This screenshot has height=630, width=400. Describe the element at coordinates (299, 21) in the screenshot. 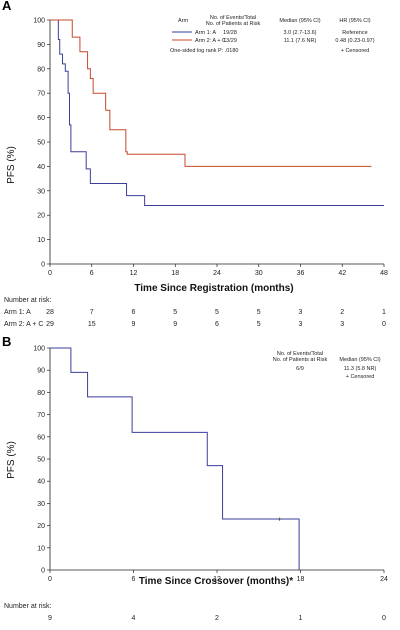

I see `legend-a-header-median: Median (95% CI)` at that location.